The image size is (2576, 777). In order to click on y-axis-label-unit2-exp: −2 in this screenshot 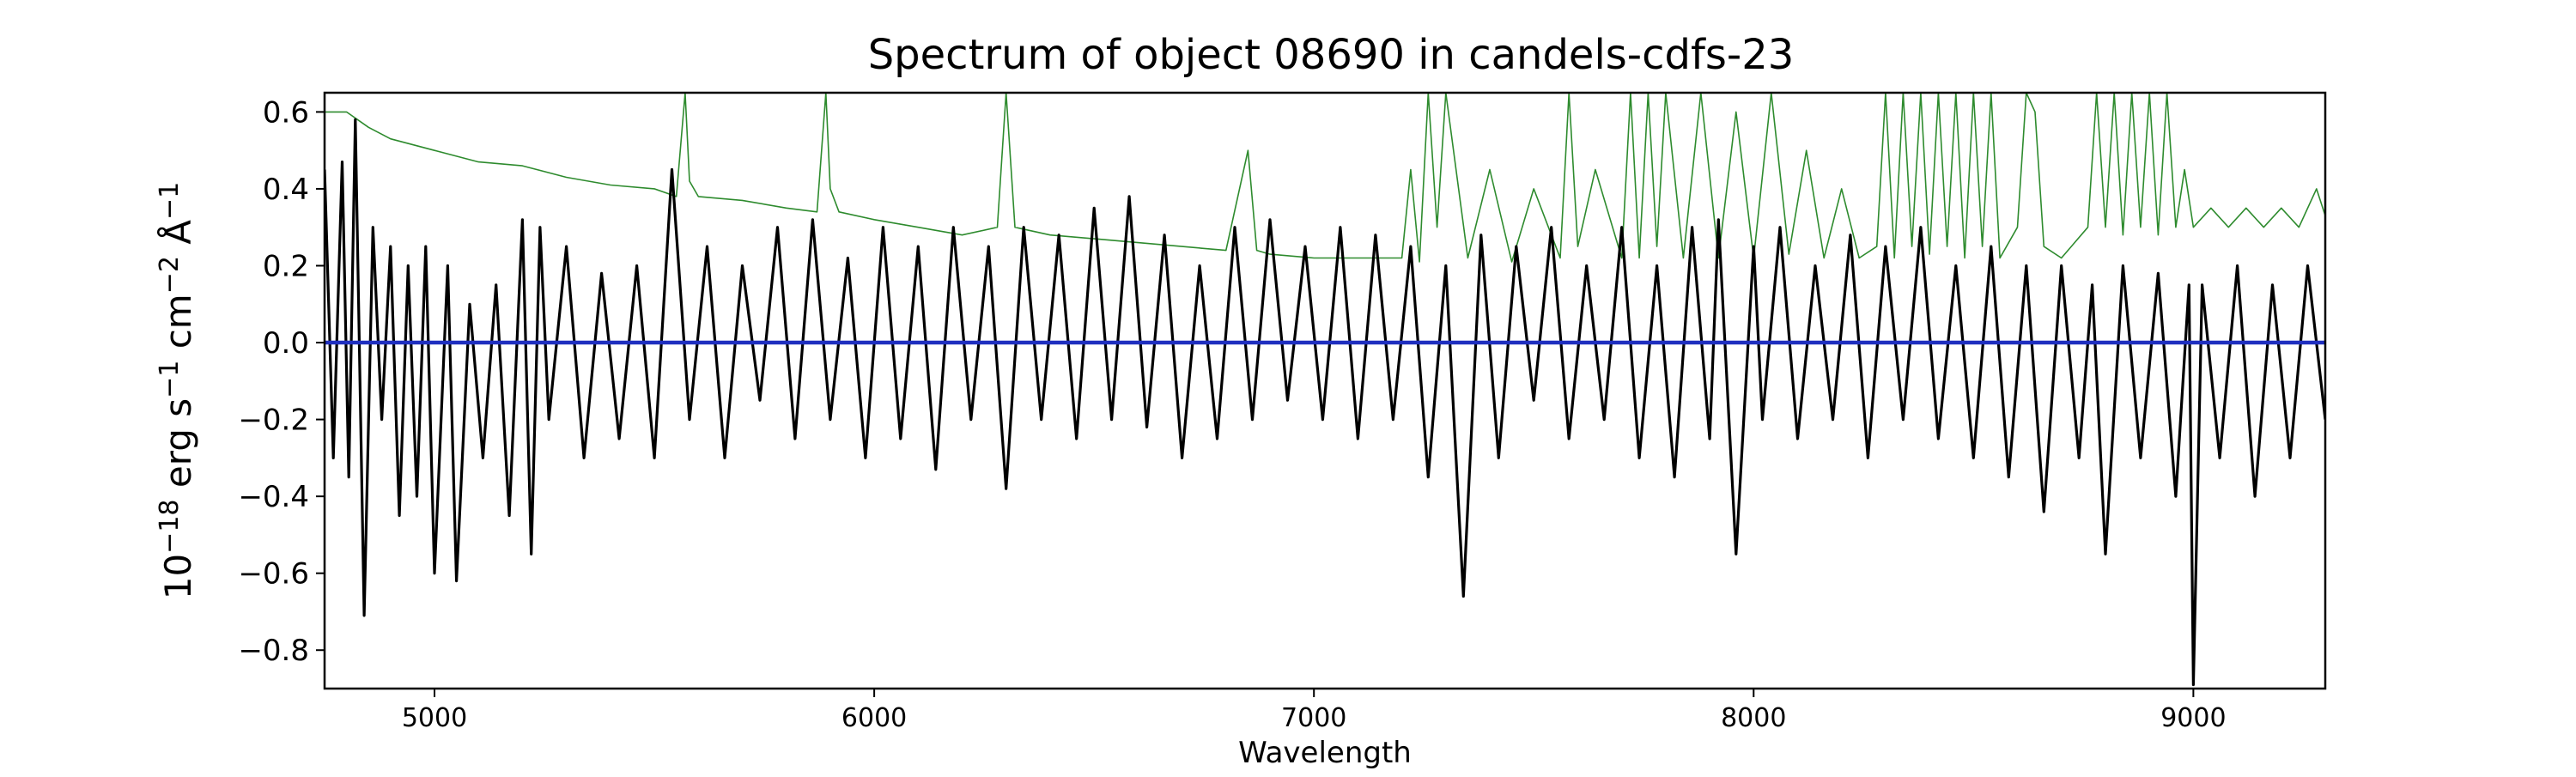, I will do `click(170, 275)`.